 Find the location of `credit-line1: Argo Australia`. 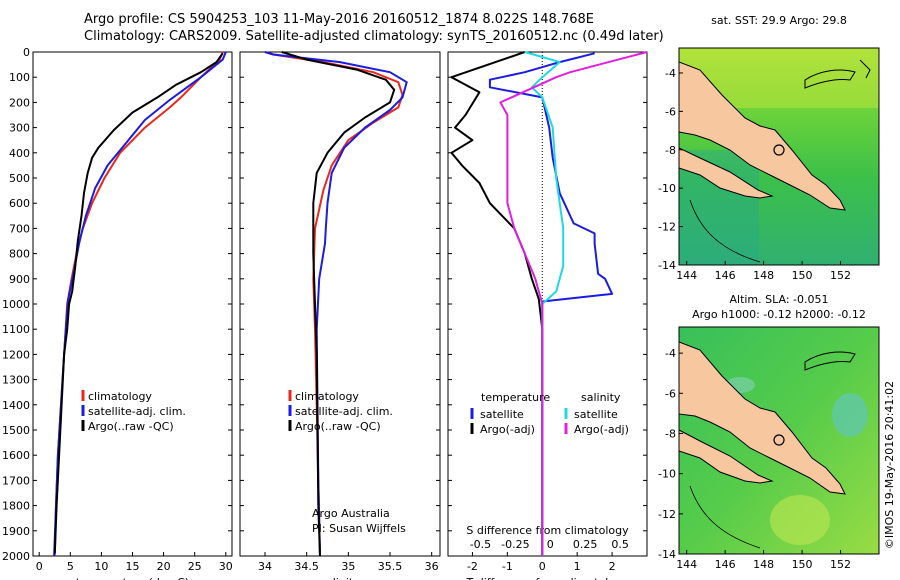

credit-line1: Argo Australia is located at coordinates (351, 513).